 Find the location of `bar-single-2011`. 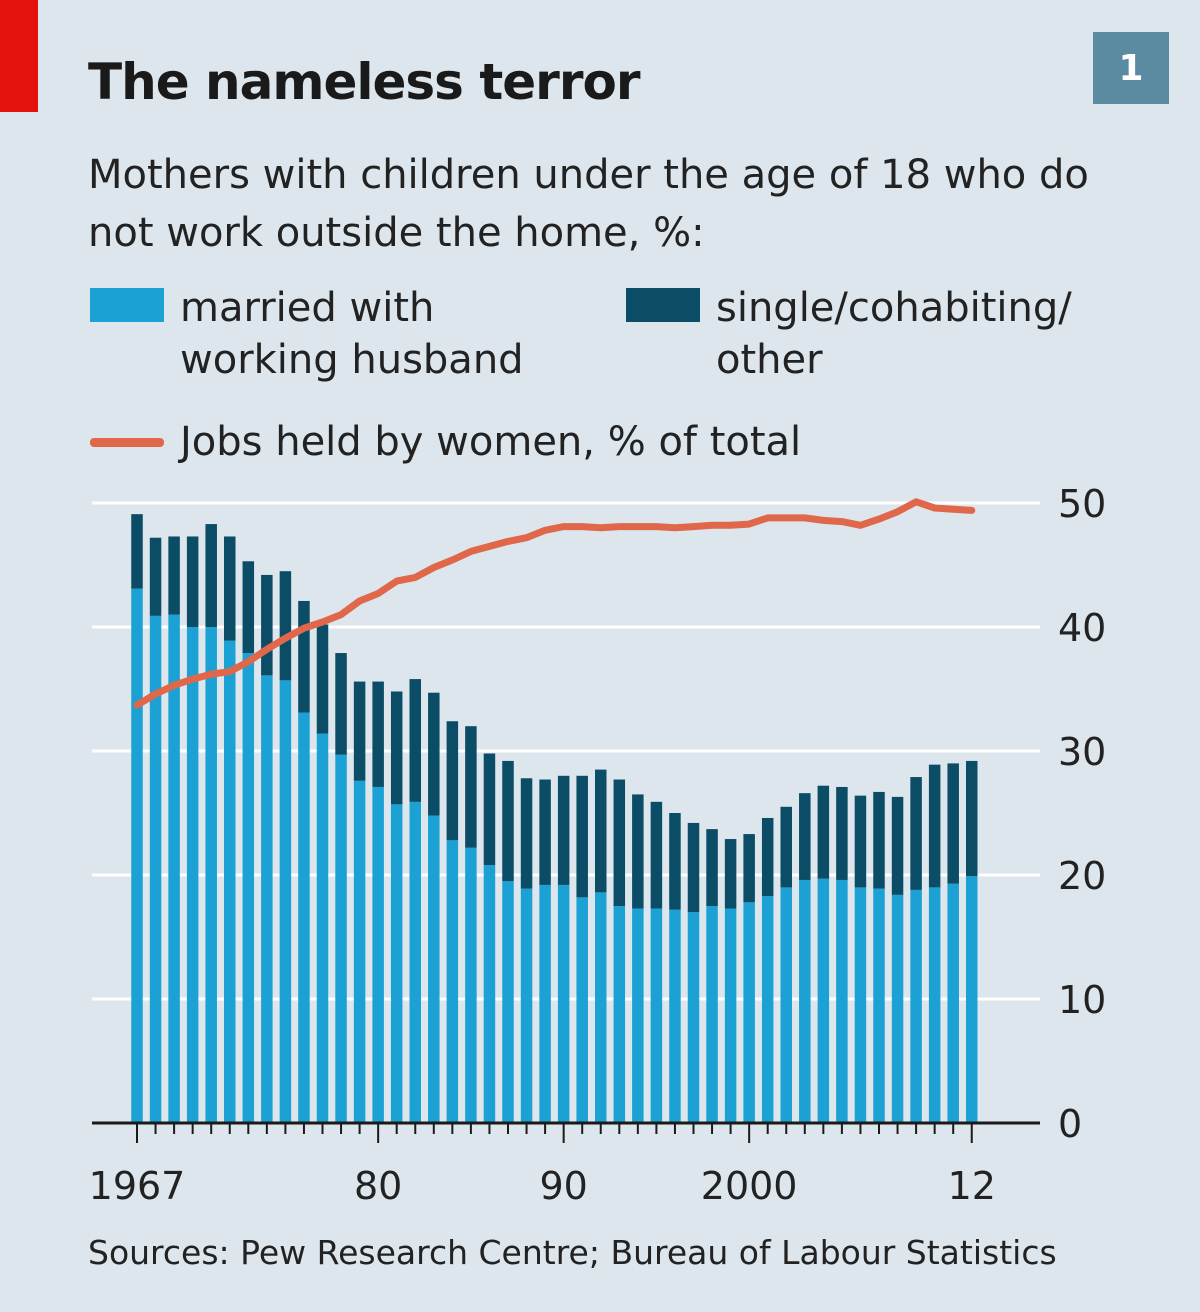

bar-single-2011 is located at coordinates (953, 823).